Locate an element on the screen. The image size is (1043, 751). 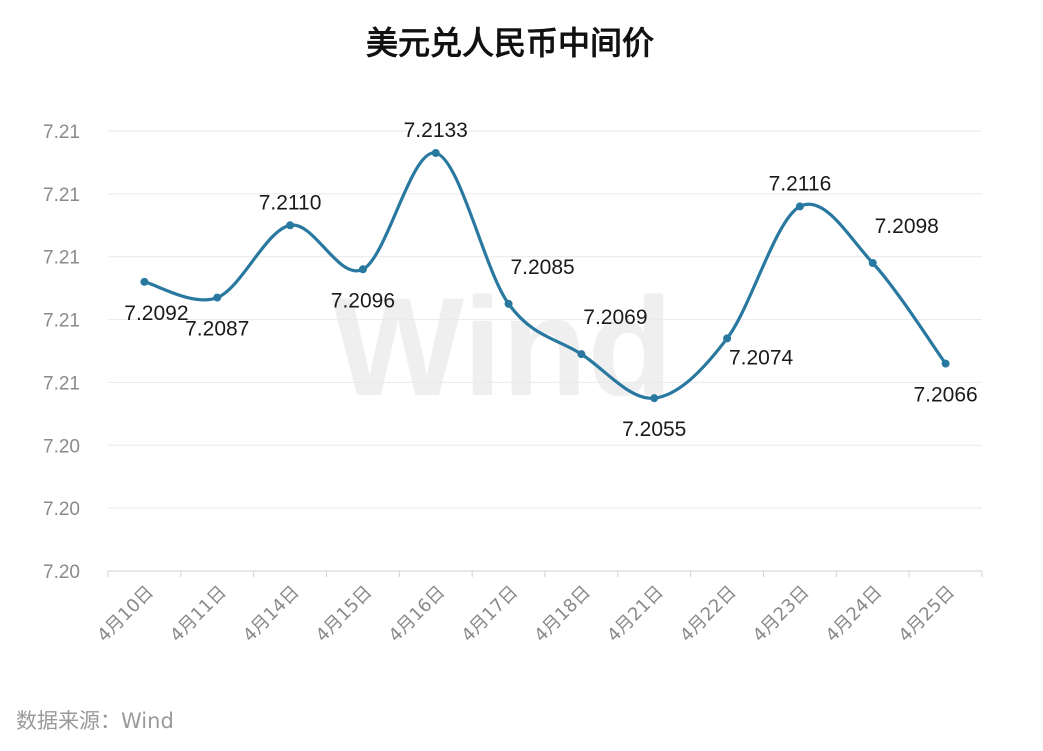
x-tick-label: 4月17日 is located at coordinates (490, 614).